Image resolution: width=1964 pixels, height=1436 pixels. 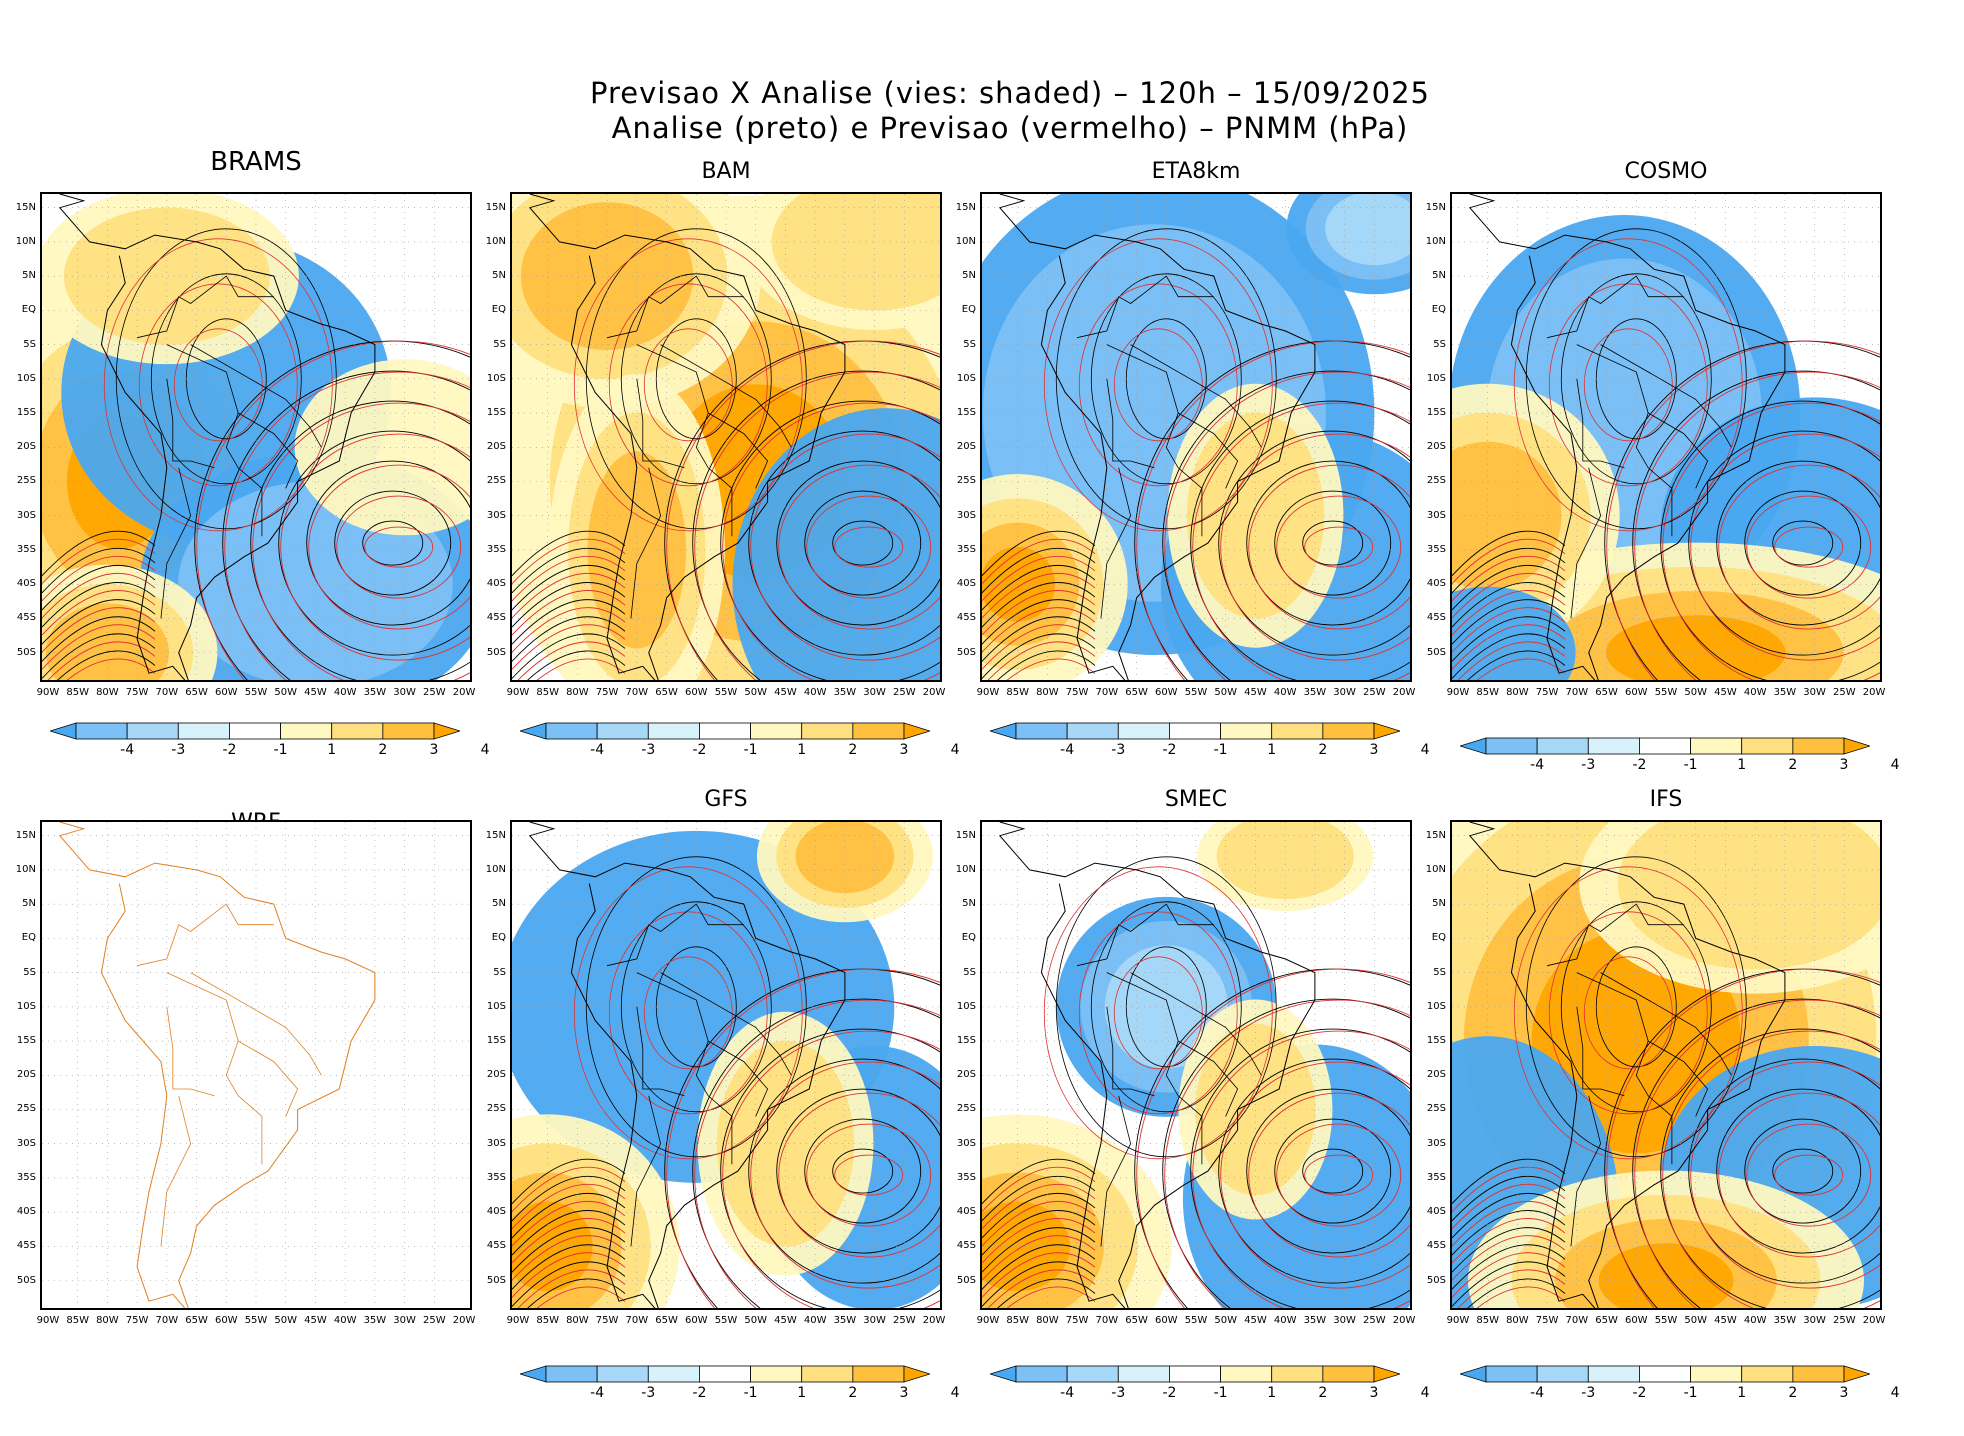 What do you see at coordinates (1458, 1320) in the screenshot?
I see `lon-tick-label: 90W` at bounding box center [1458, 1320].